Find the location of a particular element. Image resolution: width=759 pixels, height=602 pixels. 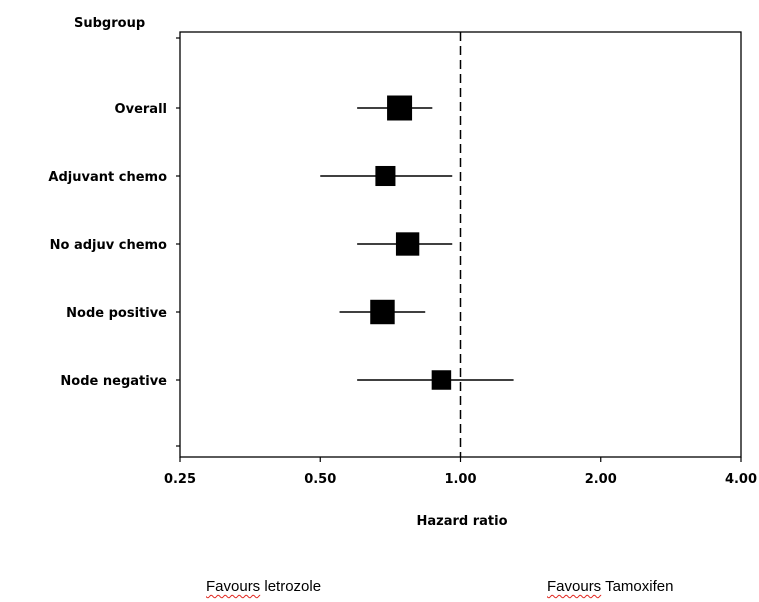

subgroup-row: Node negative is located at coordinates (287, 380).